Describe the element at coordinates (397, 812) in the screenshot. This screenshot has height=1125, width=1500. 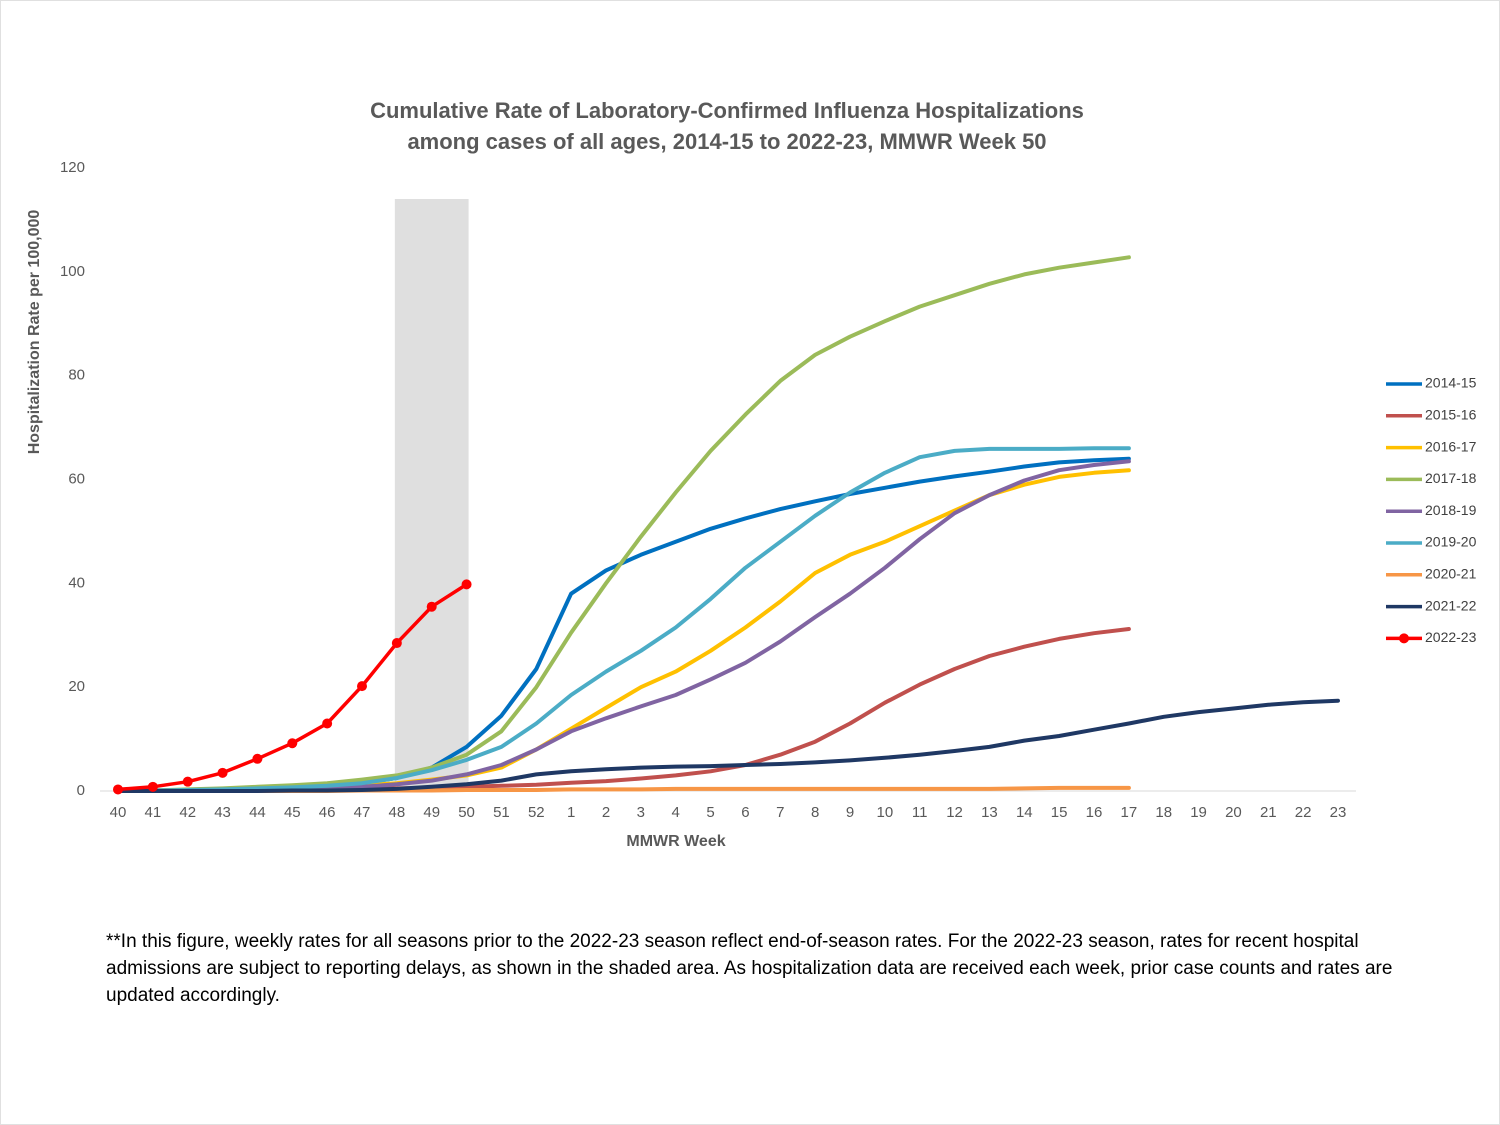
I see `x-tick-label: 48` at that location.